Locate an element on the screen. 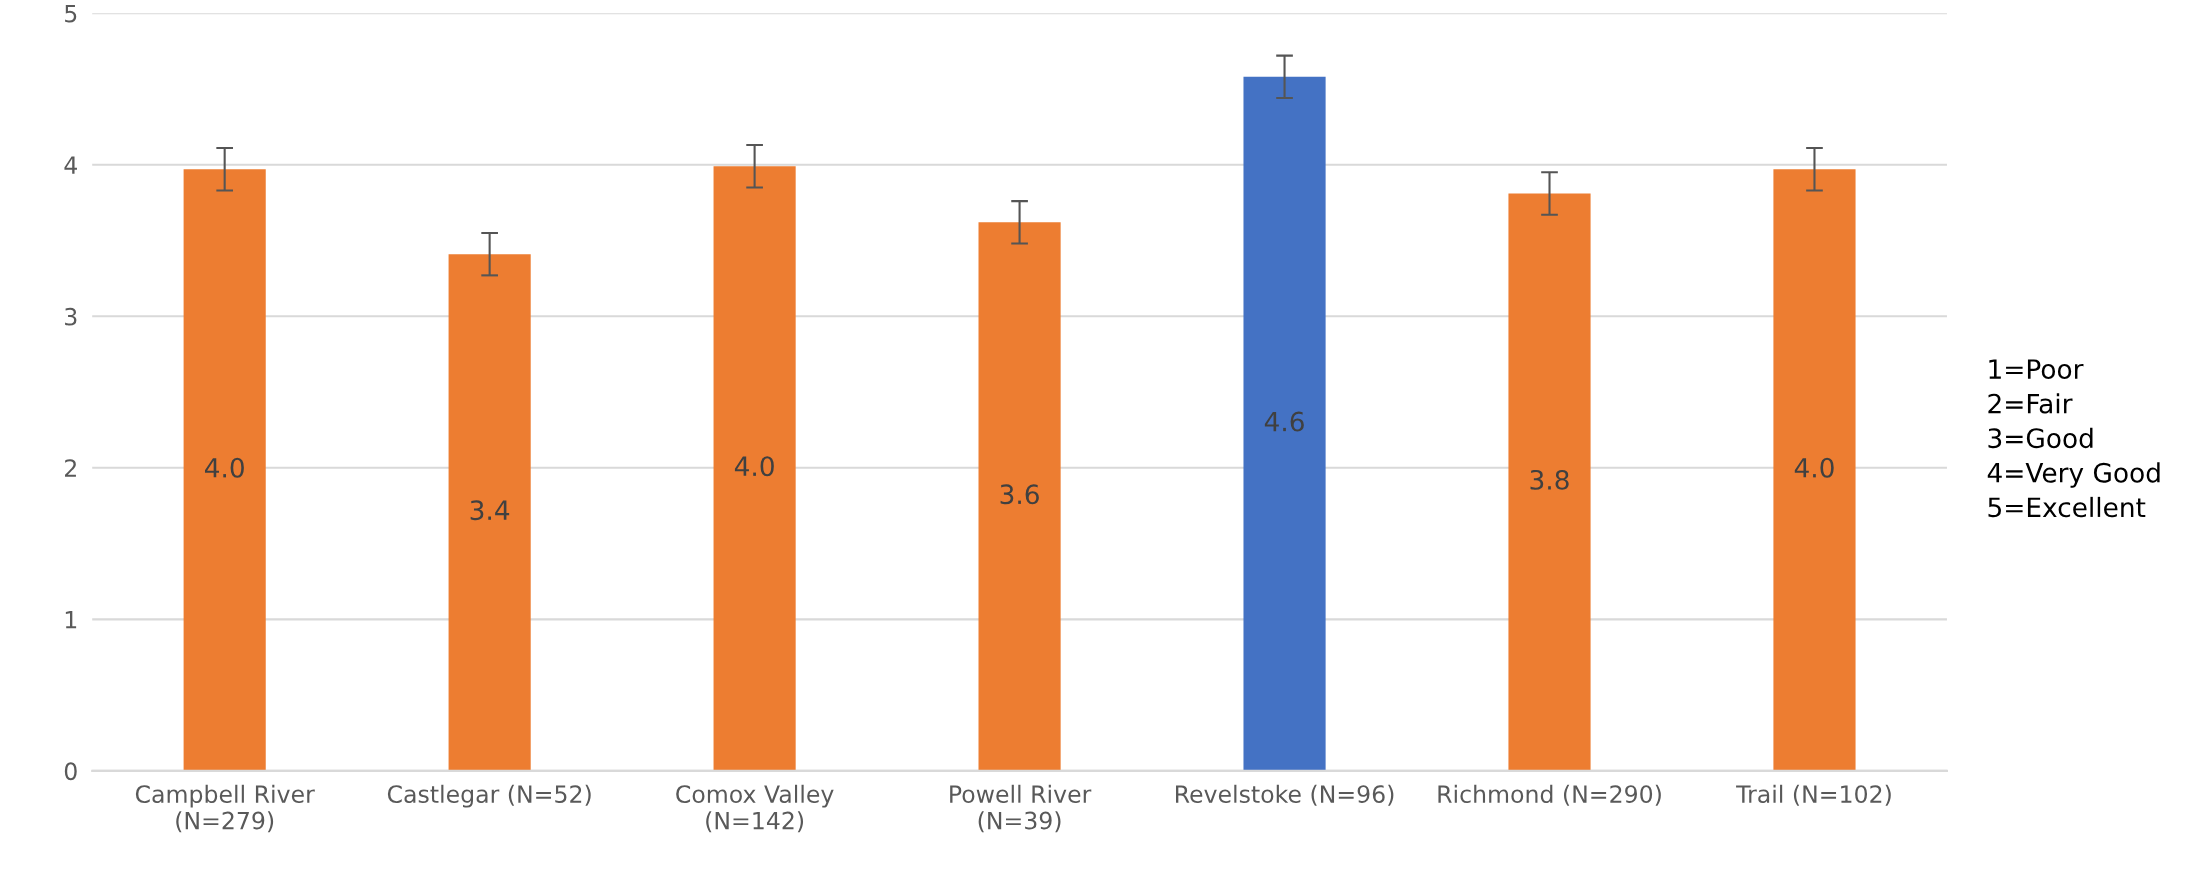 This screenshot has width=2195, height=881. x-tick-label: Powell River (N=39) is located at coordinates (1021, 808).